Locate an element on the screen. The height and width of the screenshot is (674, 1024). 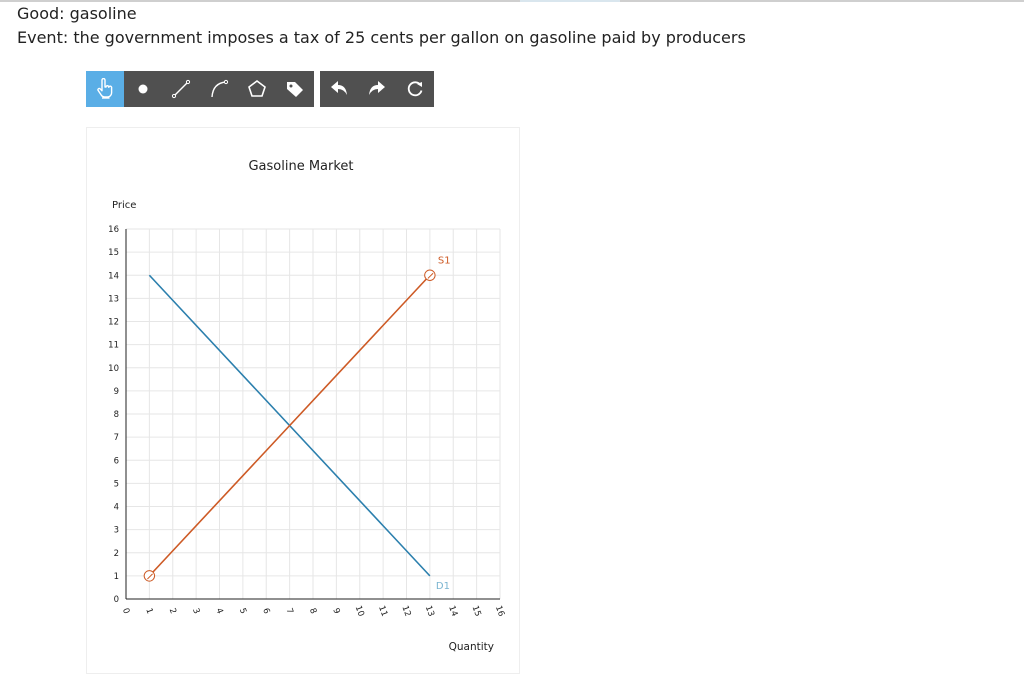
history-group is located at coordinates (377, 89).